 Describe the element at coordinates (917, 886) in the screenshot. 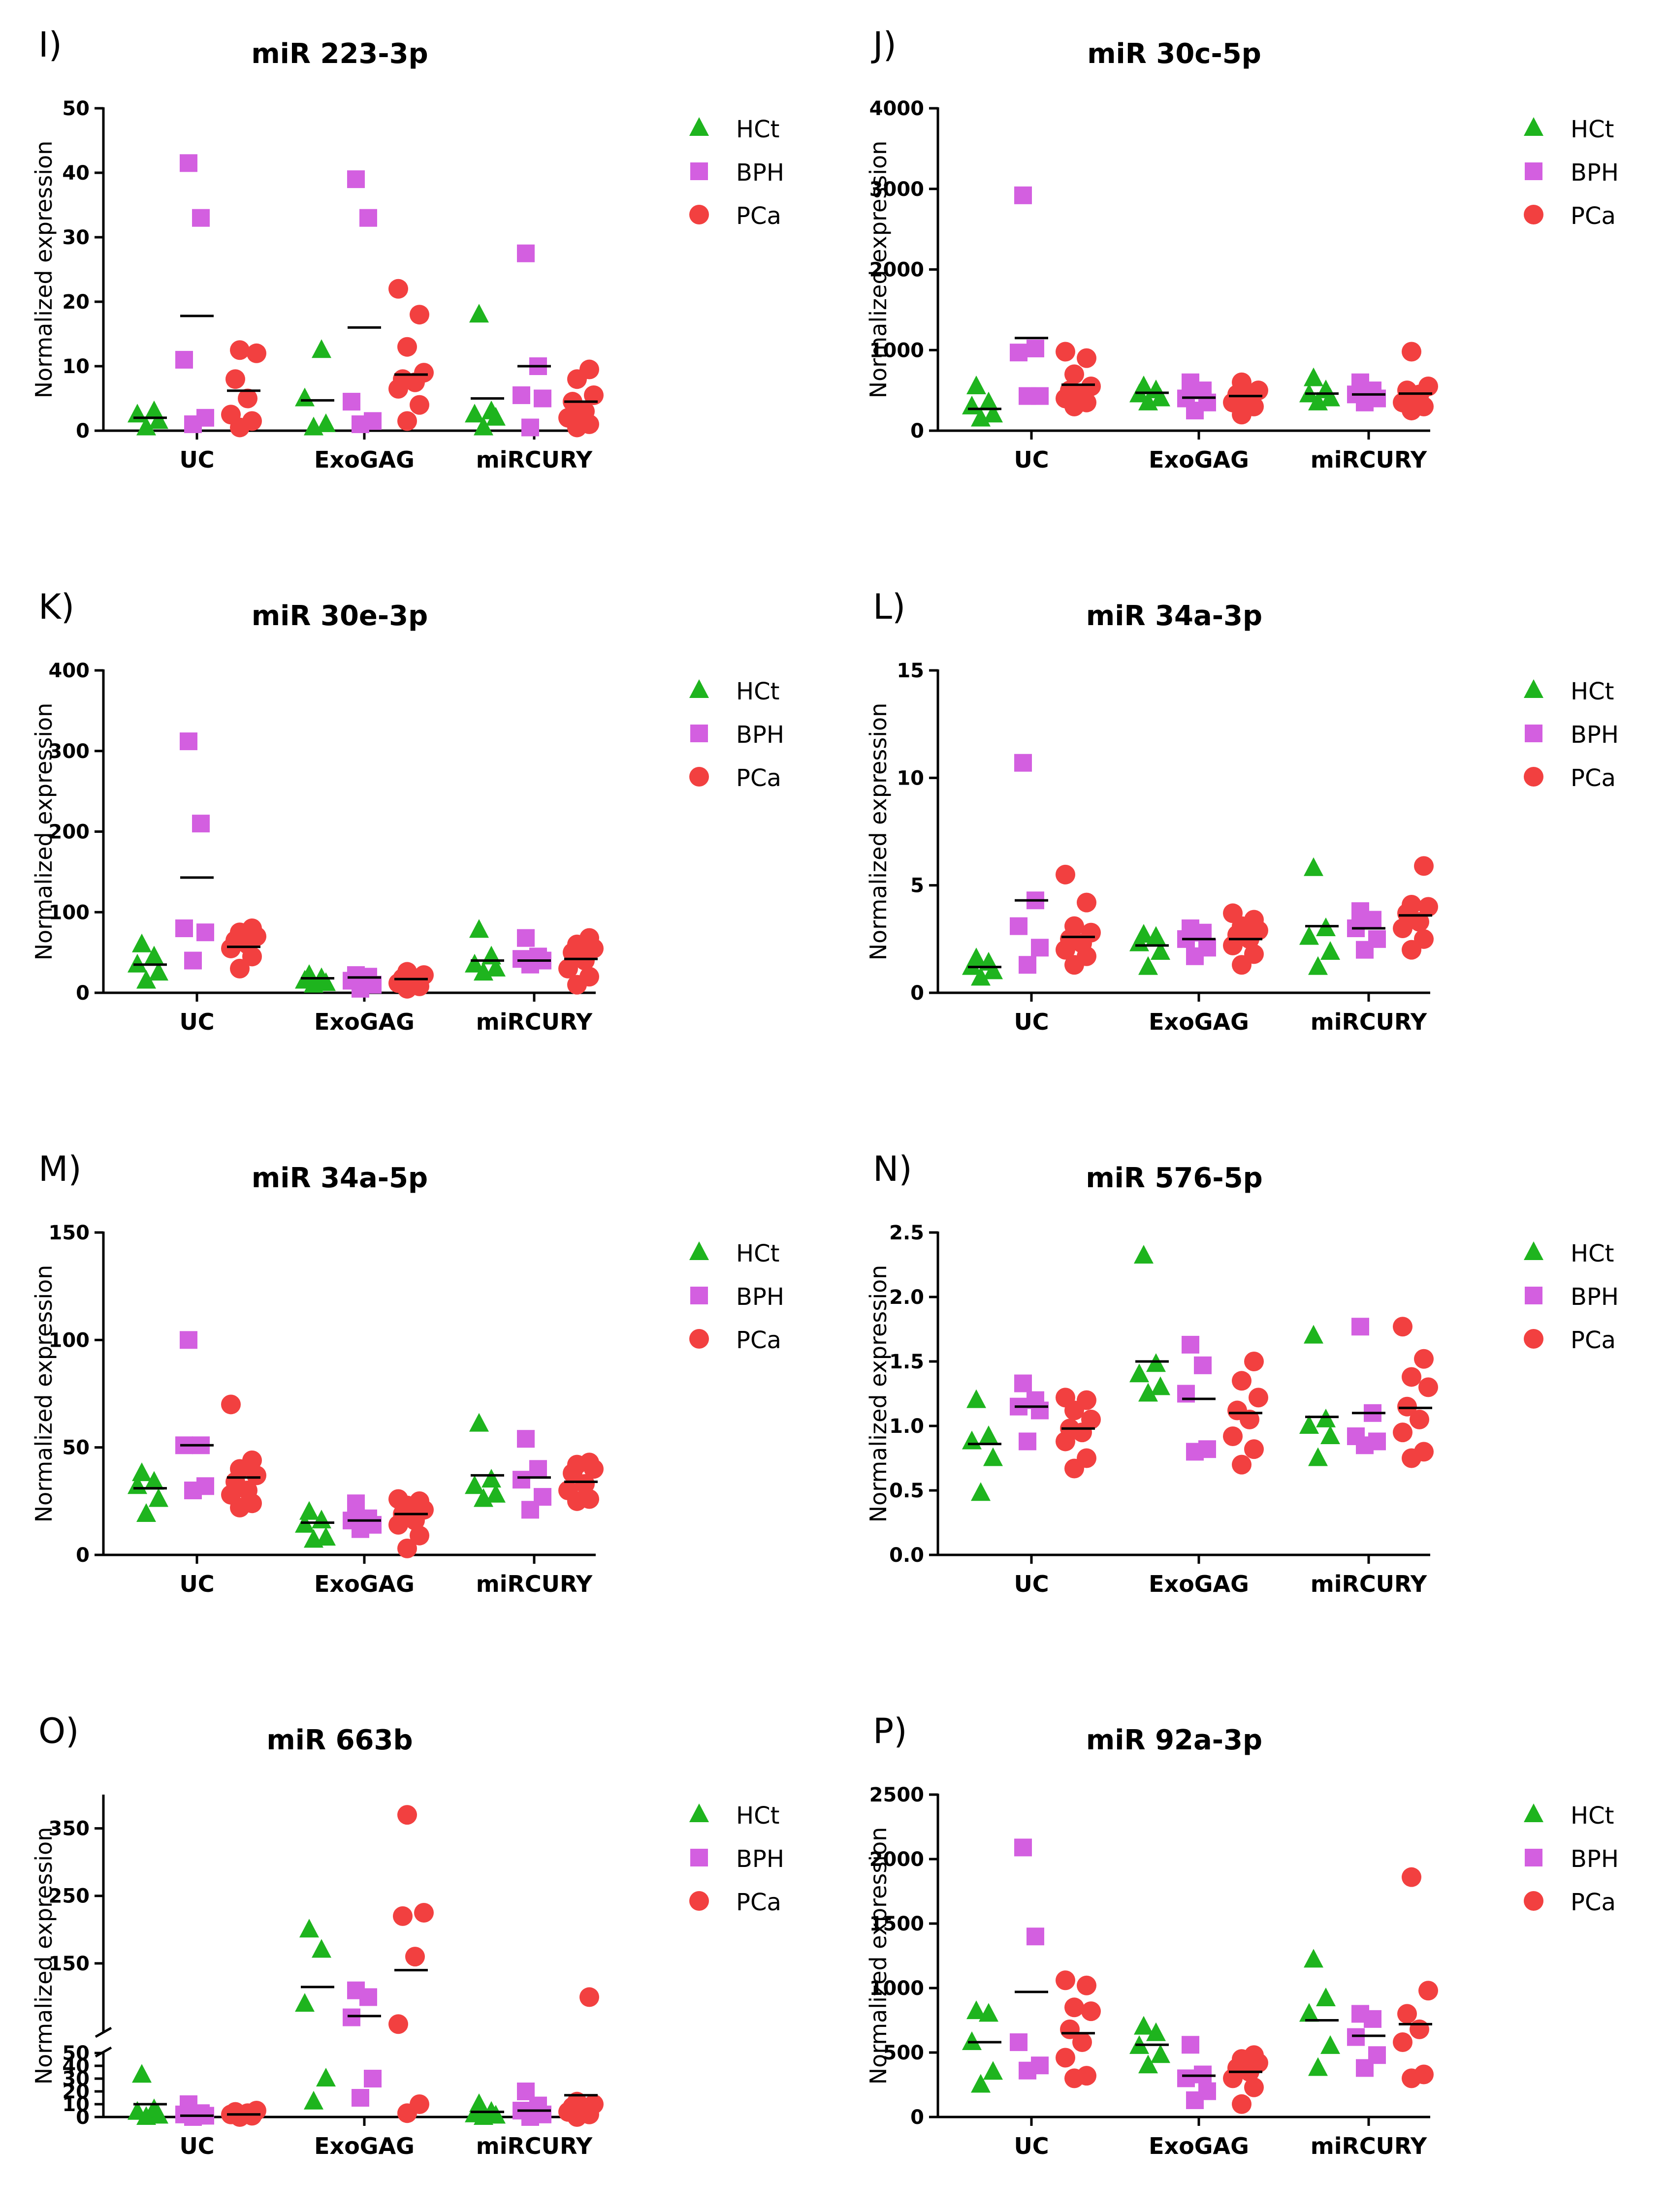

I see `y-tick-label: 5` at that location.